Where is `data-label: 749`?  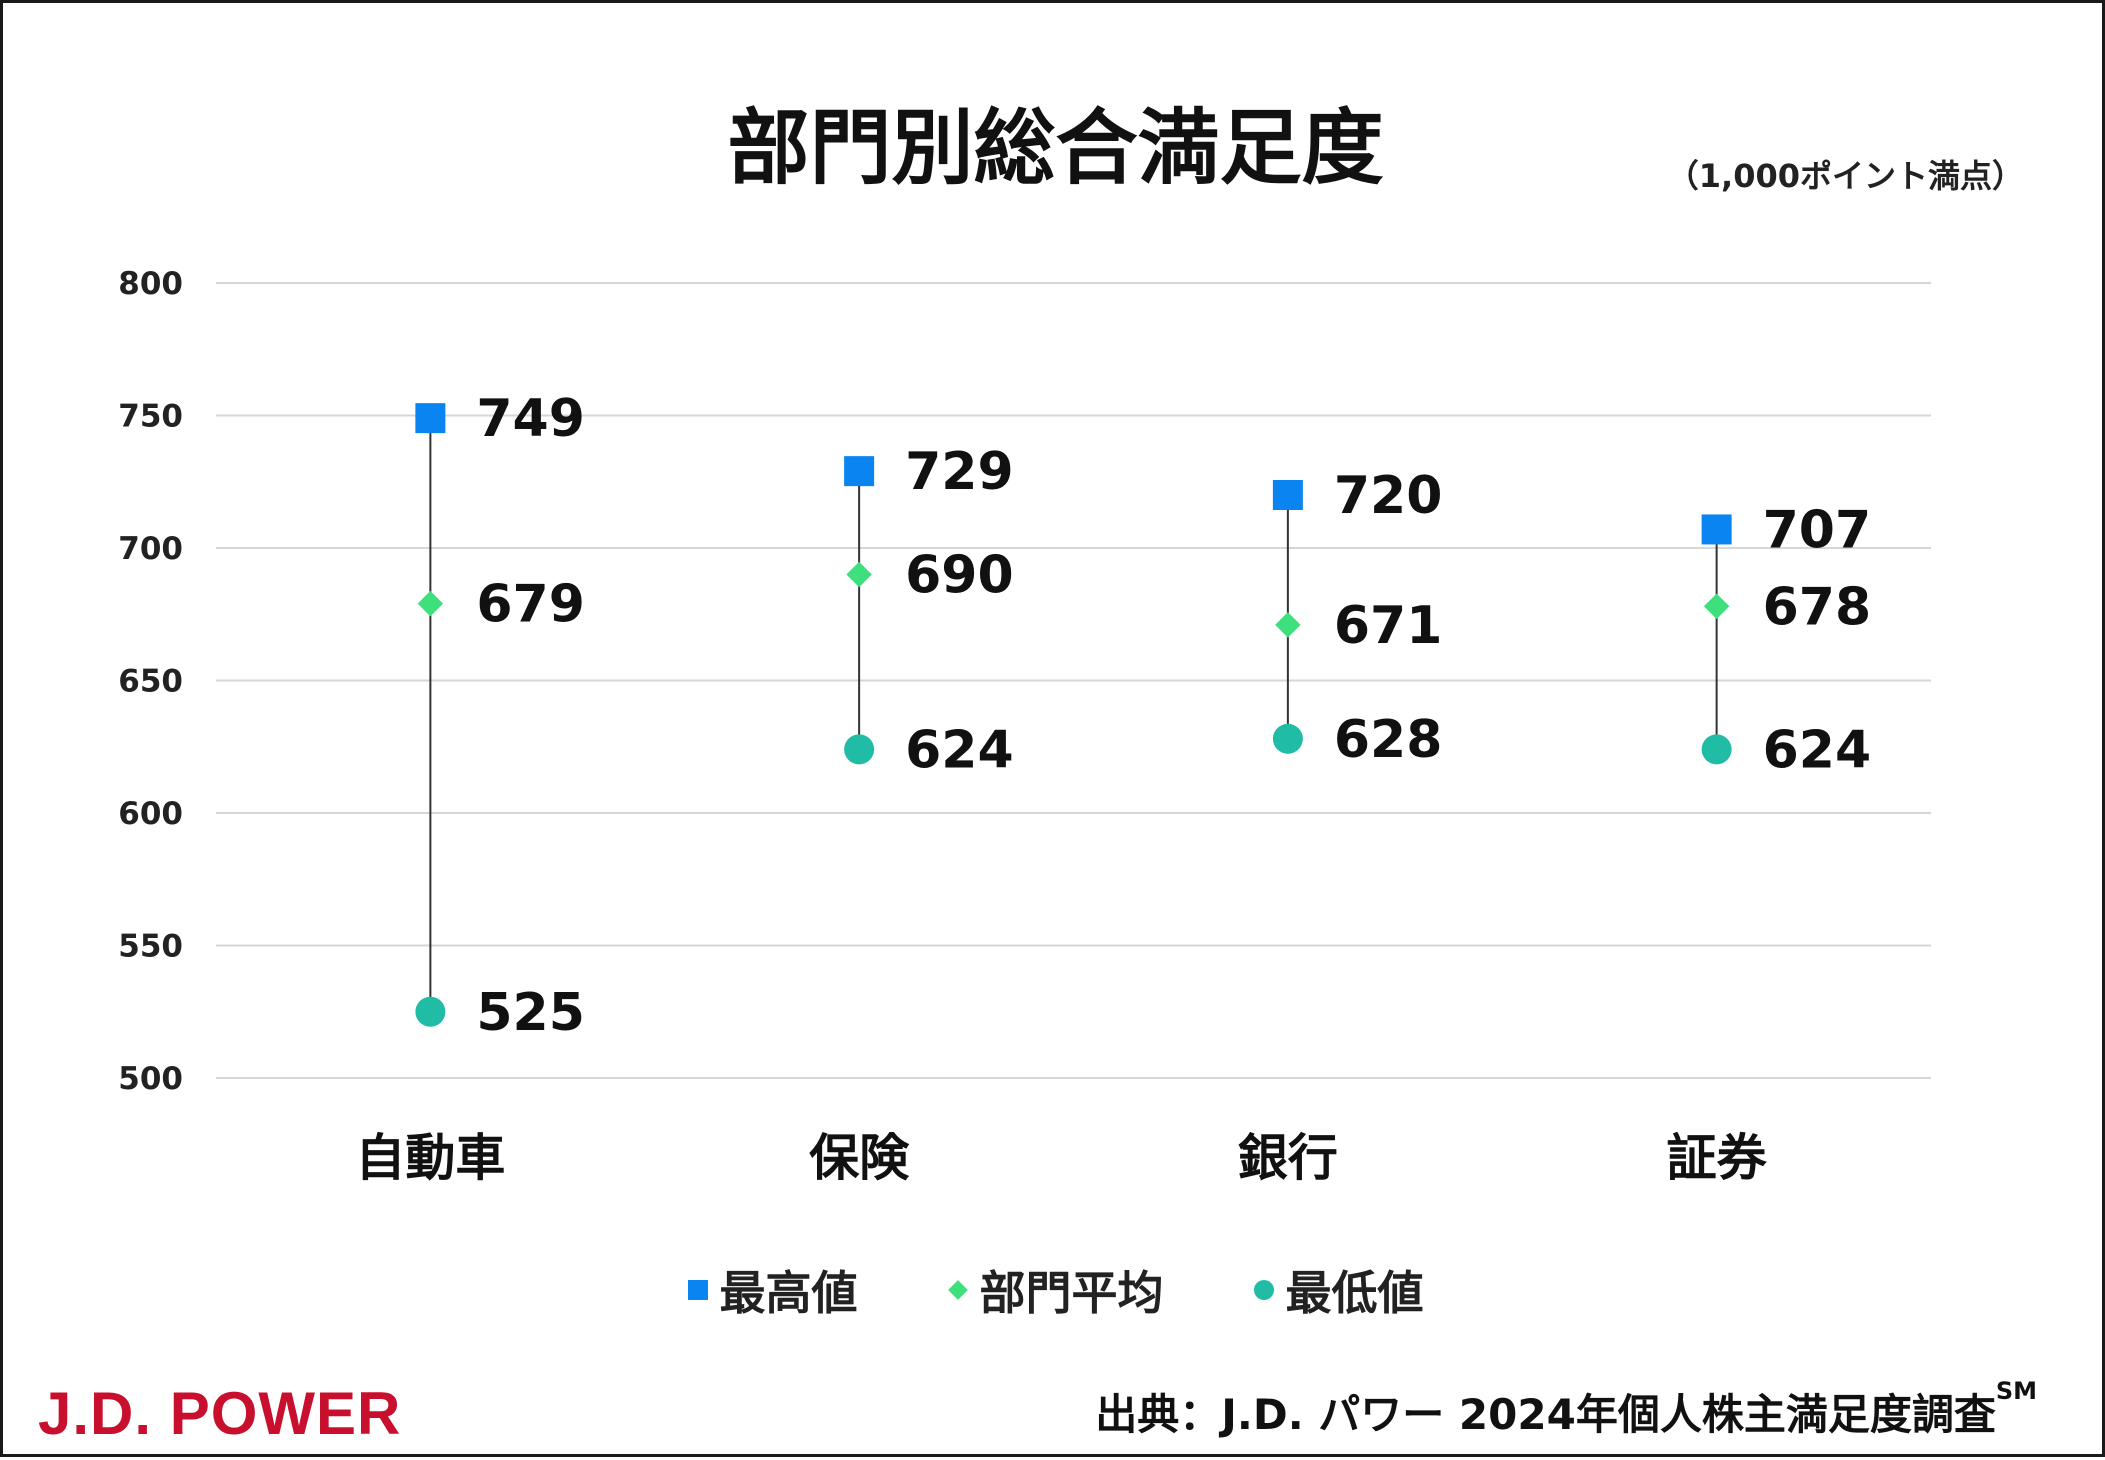
data-label: 749 is located at coordinates (530, 419).